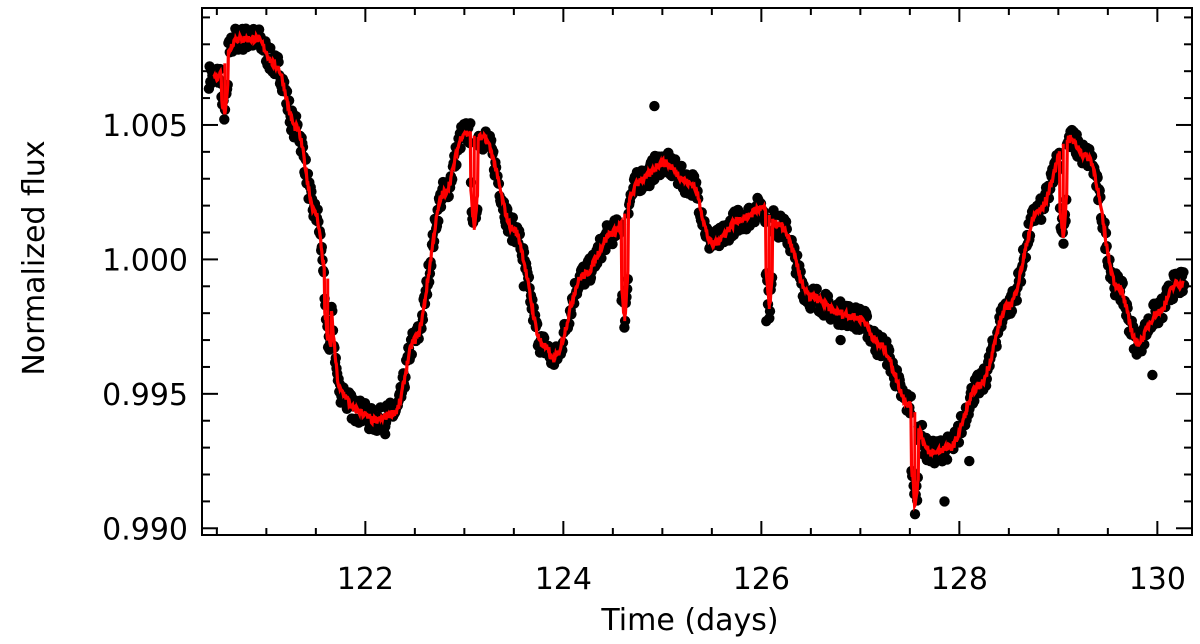 The height and width of the screenshot is (644, 1200). What do you see at coordinates (689, 620) in the screenshot?
I see `x-axis-title: Time (days)` at bounding box center [689, 620].